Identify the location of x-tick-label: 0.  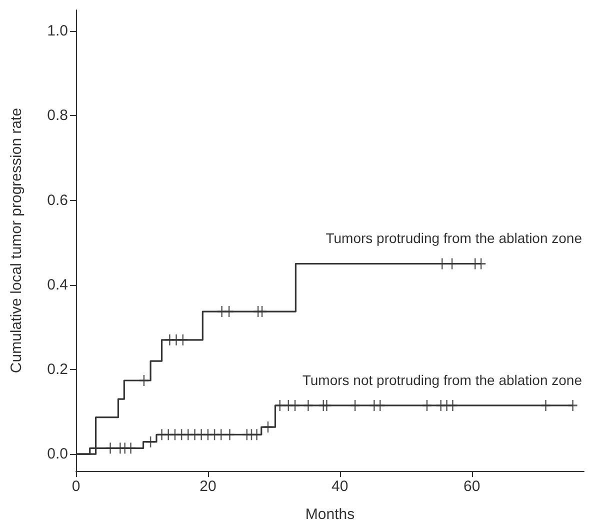
(76, 486).